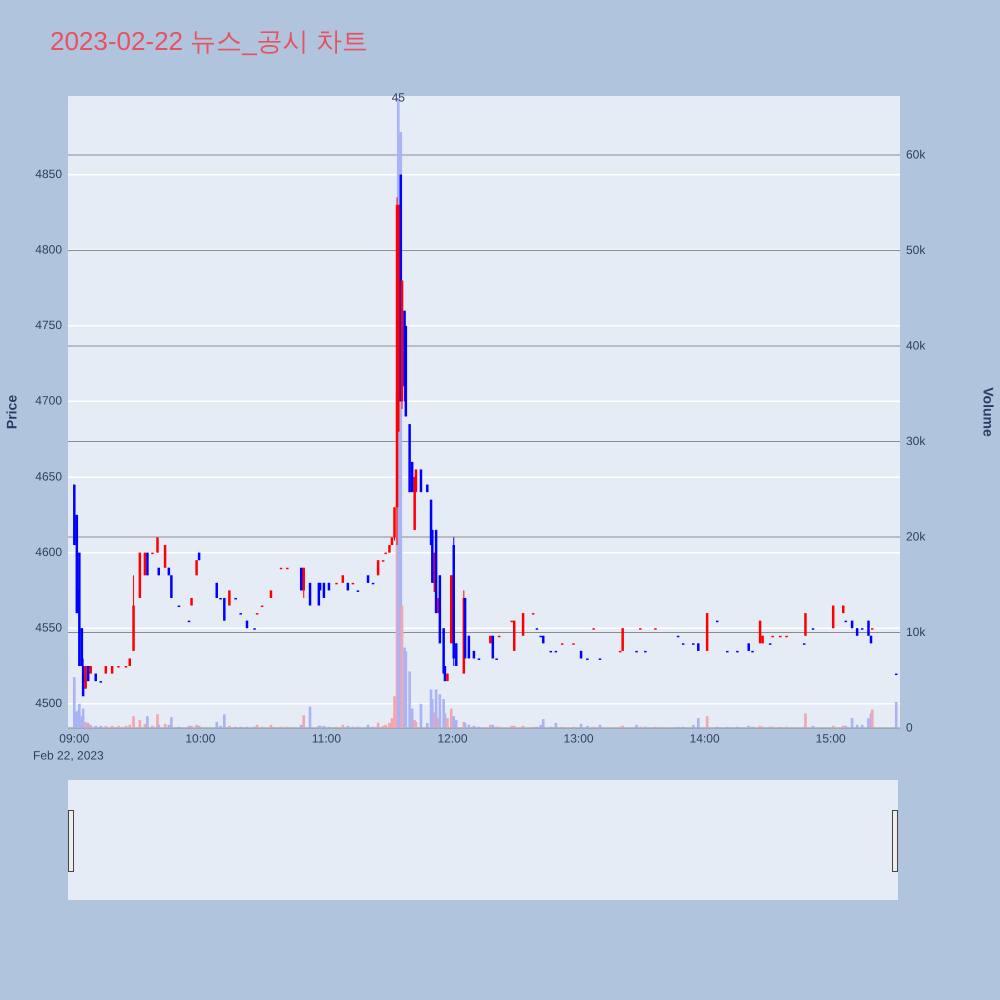 The width and height of the screenshot is (1000, 1000). I want to click on x-tick-label: 13:00, so click(579, 739).